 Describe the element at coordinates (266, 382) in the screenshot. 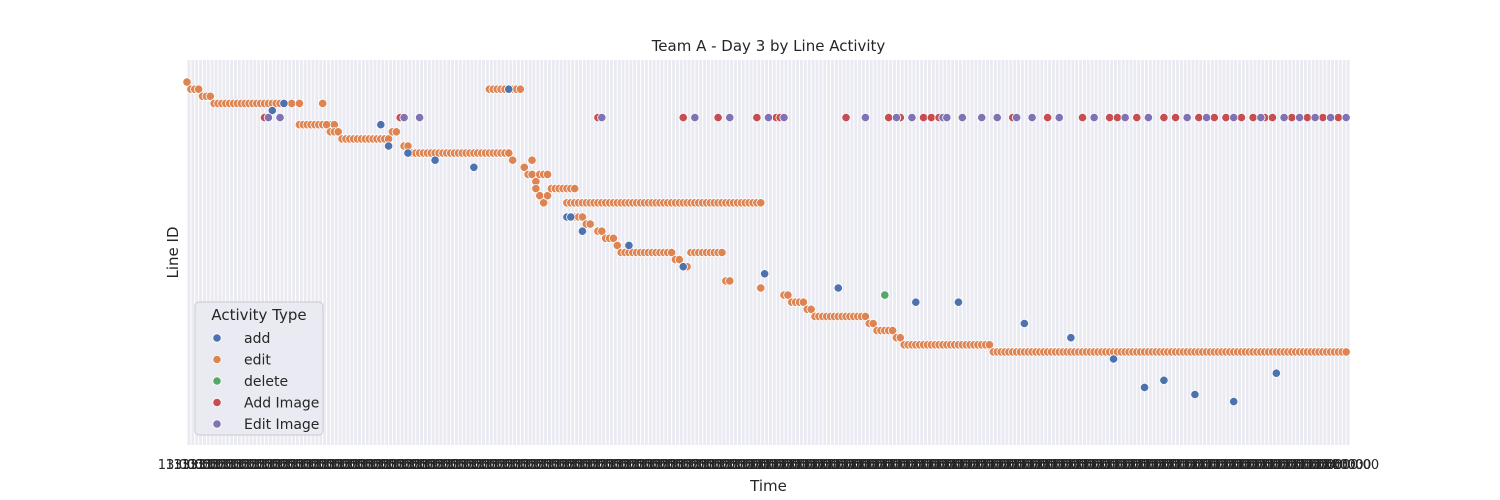

I see `legend-entry-label: delete` at that location.